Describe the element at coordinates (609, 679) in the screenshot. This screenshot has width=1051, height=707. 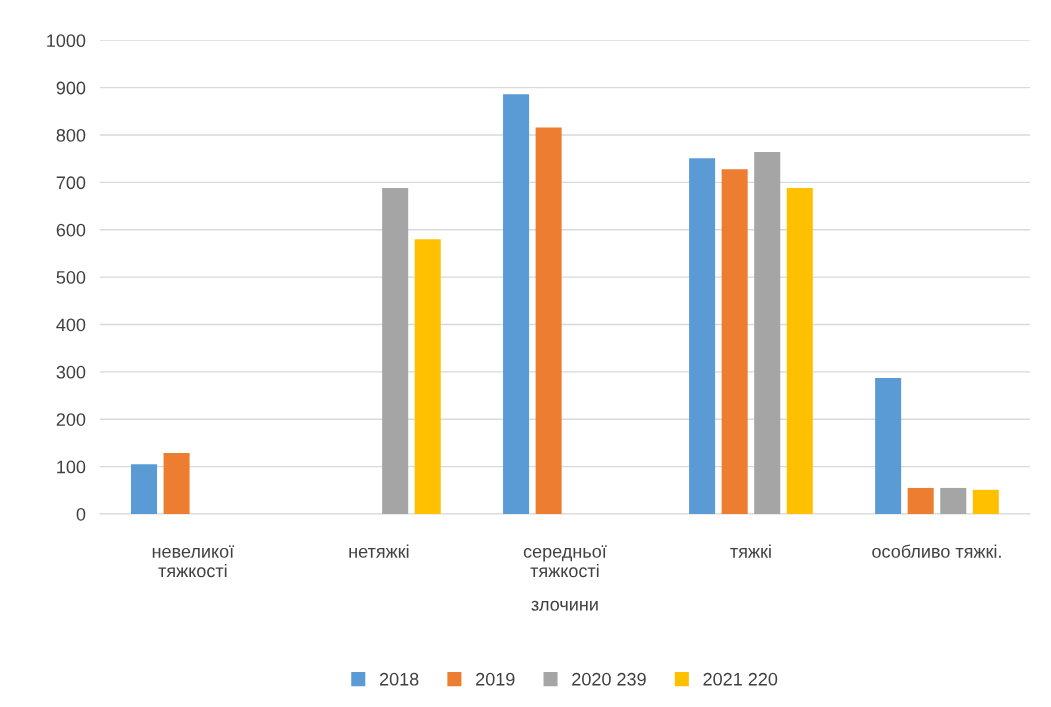
I see `legend-label: 2020 239` at that location.